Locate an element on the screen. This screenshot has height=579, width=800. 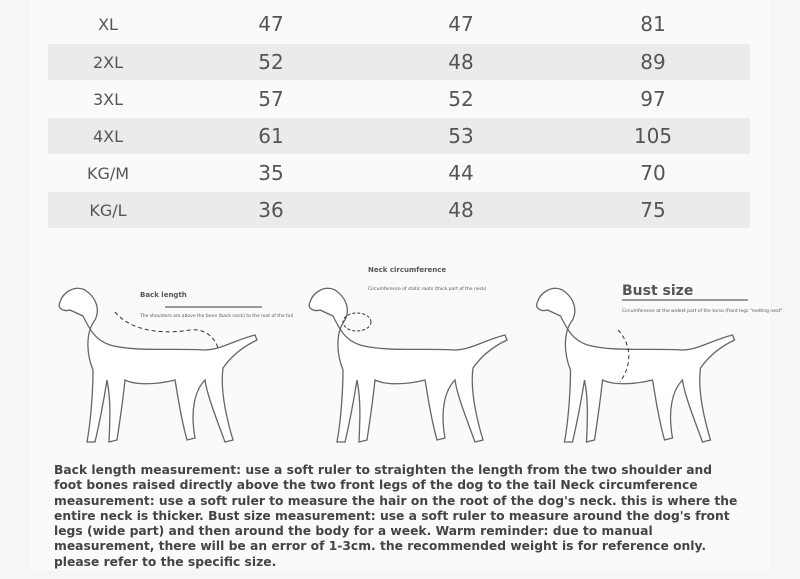
table-row: XL 47 47 81 is located at coordinates (399, 24).